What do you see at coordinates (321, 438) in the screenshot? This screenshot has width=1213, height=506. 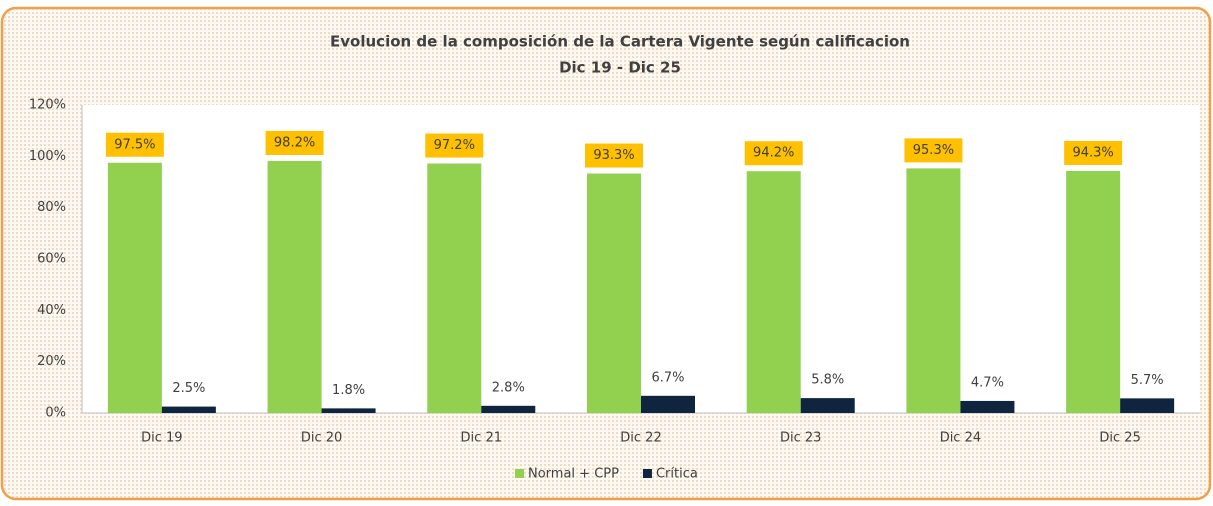 I see `x-tick-label: Dic 20` at bounding box center [321, 438].